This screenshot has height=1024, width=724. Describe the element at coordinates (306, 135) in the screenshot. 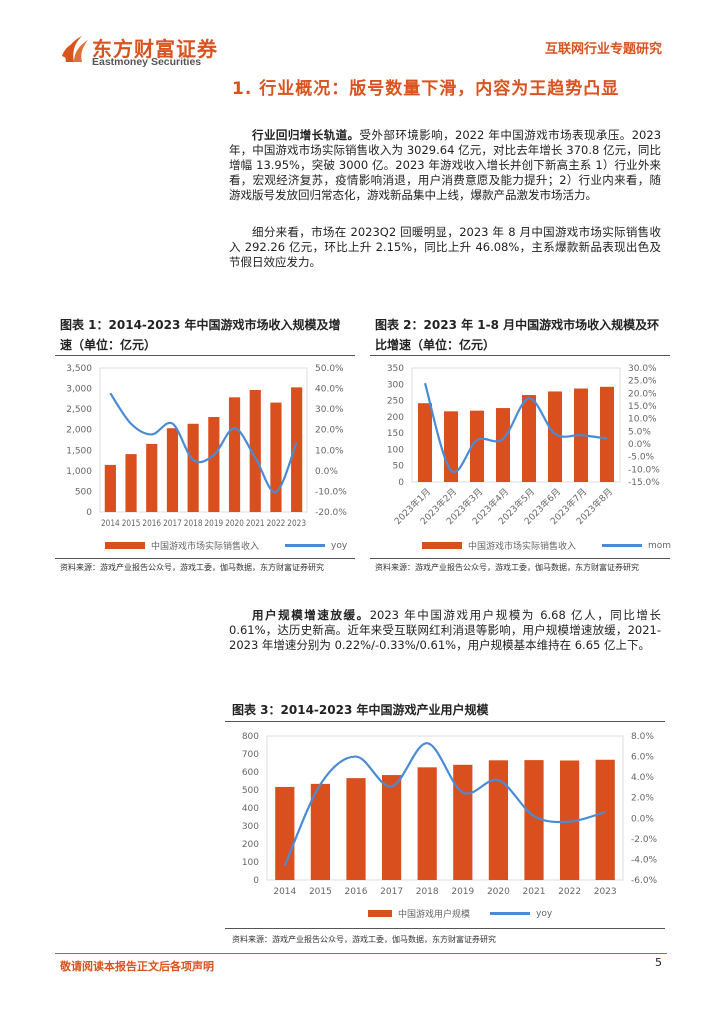

I see `paragraph-lead: 行业回归增长轨道。` at that location.